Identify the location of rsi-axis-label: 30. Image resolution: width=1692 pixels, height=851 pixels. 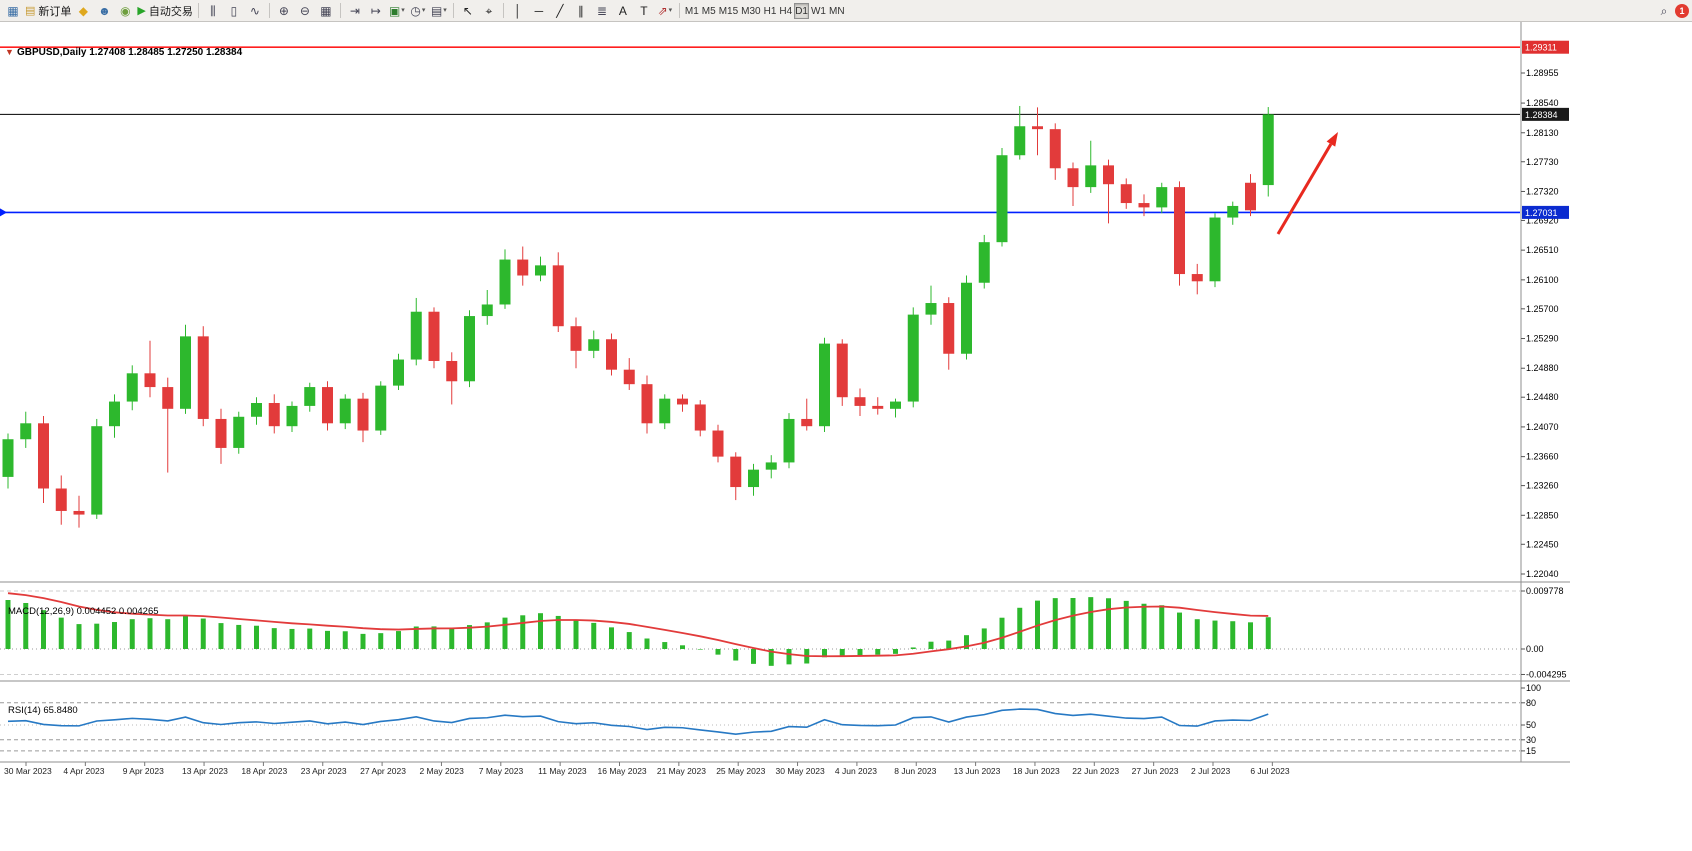
(1531, 740).